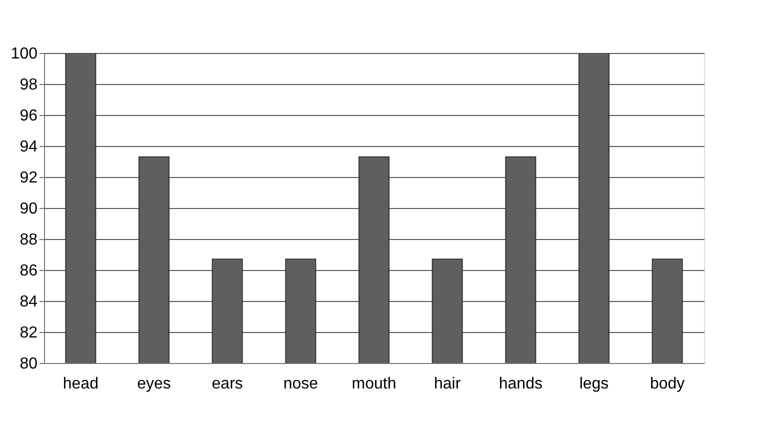  I want to click on x-tick-label: body, so click(667, 384).